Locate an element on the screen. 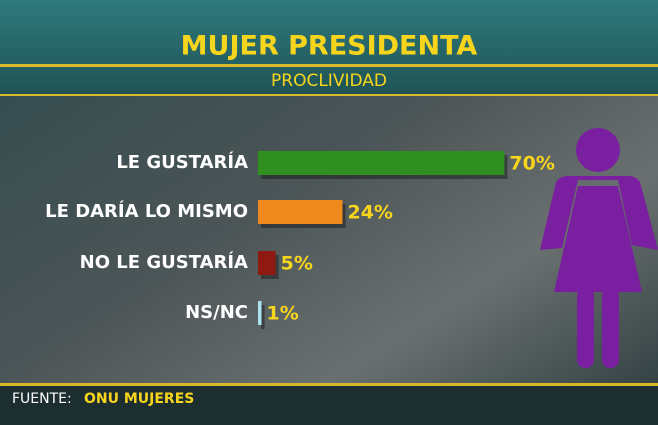  category-label: LE DARÍA LO MISMO is located at coordinates (146, 211).